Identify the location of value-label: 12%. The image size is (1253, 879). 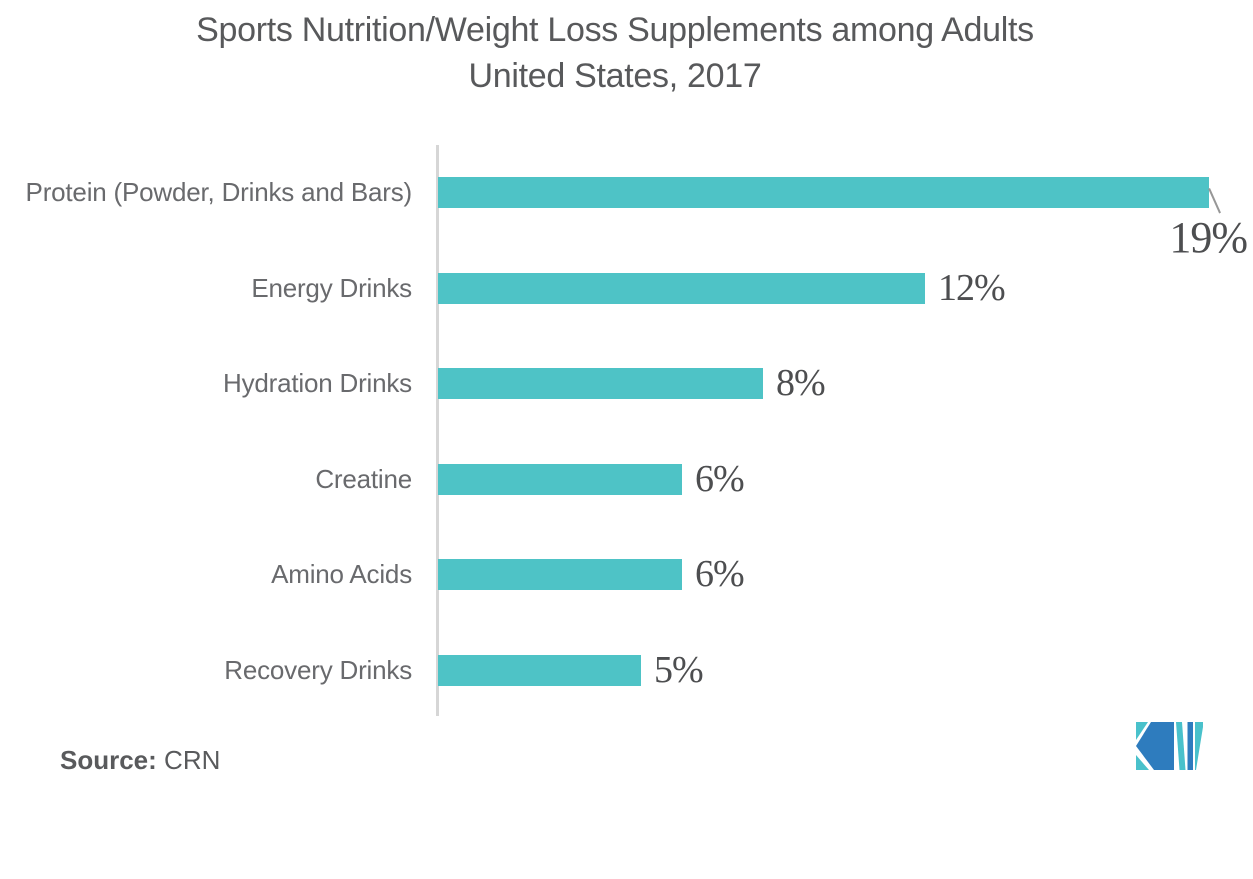
(972, 288).